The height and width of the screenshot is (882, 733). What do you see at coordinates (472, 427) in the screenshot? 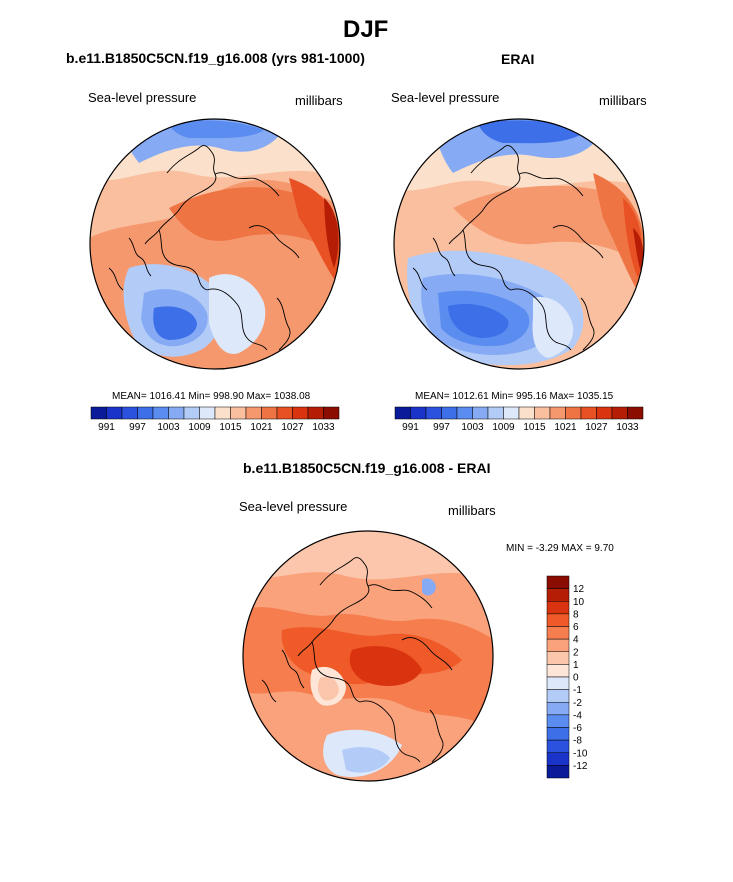
I see `obs-colorbar-tick: 1003` at bounding box center [472, 427].